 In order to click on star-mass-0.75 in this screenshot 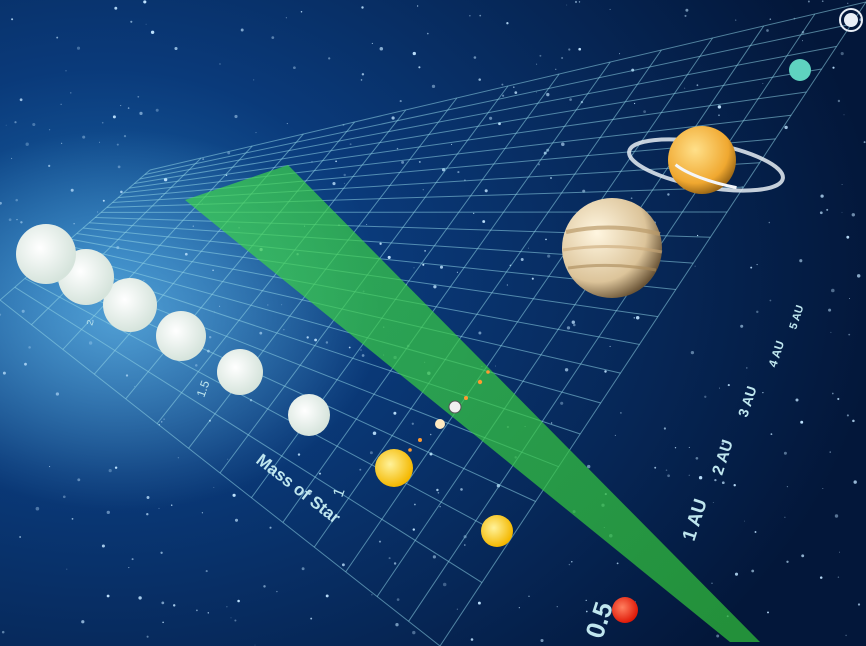, I will do `click(497, 531)`.